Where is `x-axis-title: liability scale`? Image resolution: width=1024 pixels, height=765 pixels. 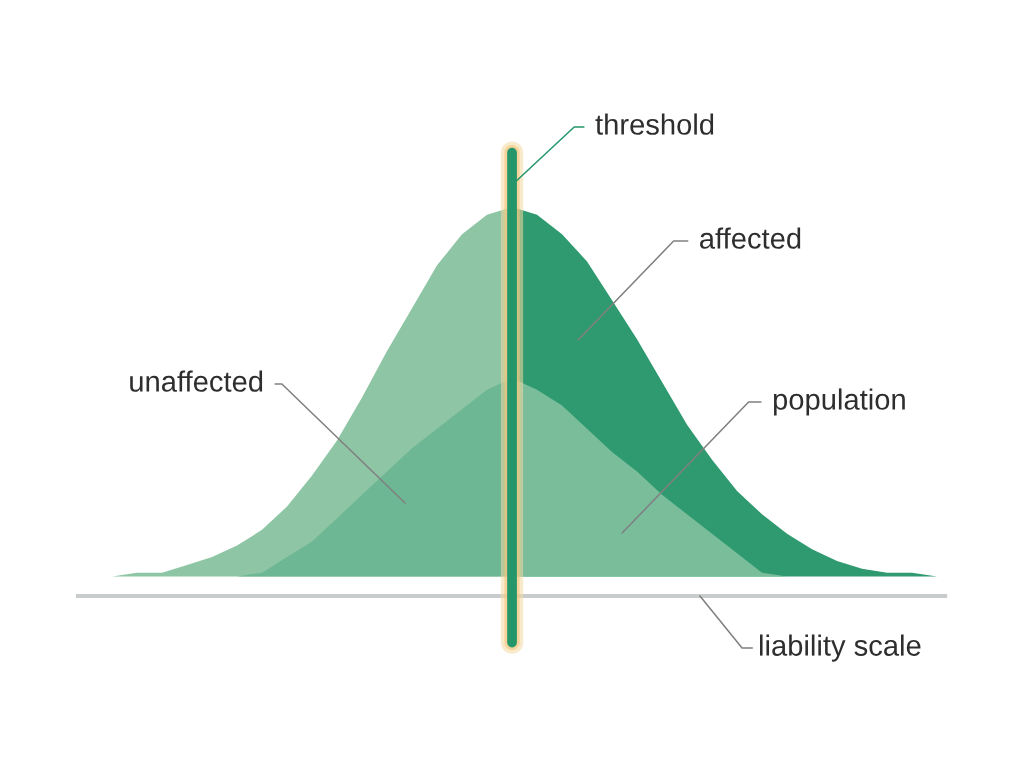 x-axis-title: liability scale is located at coordinates (840, 648).